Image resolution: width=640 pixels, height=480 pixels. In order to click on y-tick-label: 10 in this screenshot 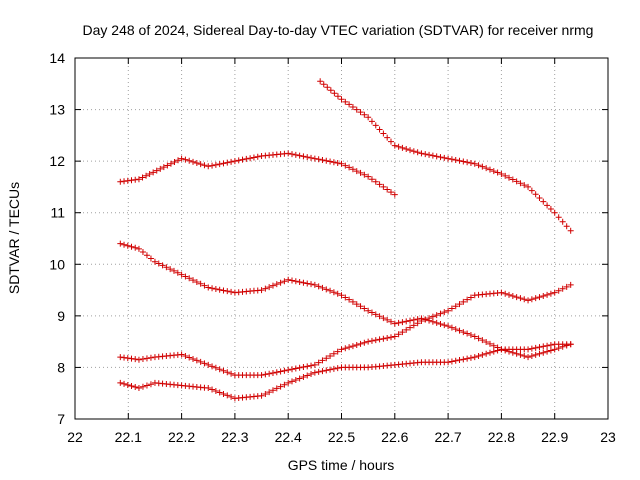, I will do `click(57, 264)`.